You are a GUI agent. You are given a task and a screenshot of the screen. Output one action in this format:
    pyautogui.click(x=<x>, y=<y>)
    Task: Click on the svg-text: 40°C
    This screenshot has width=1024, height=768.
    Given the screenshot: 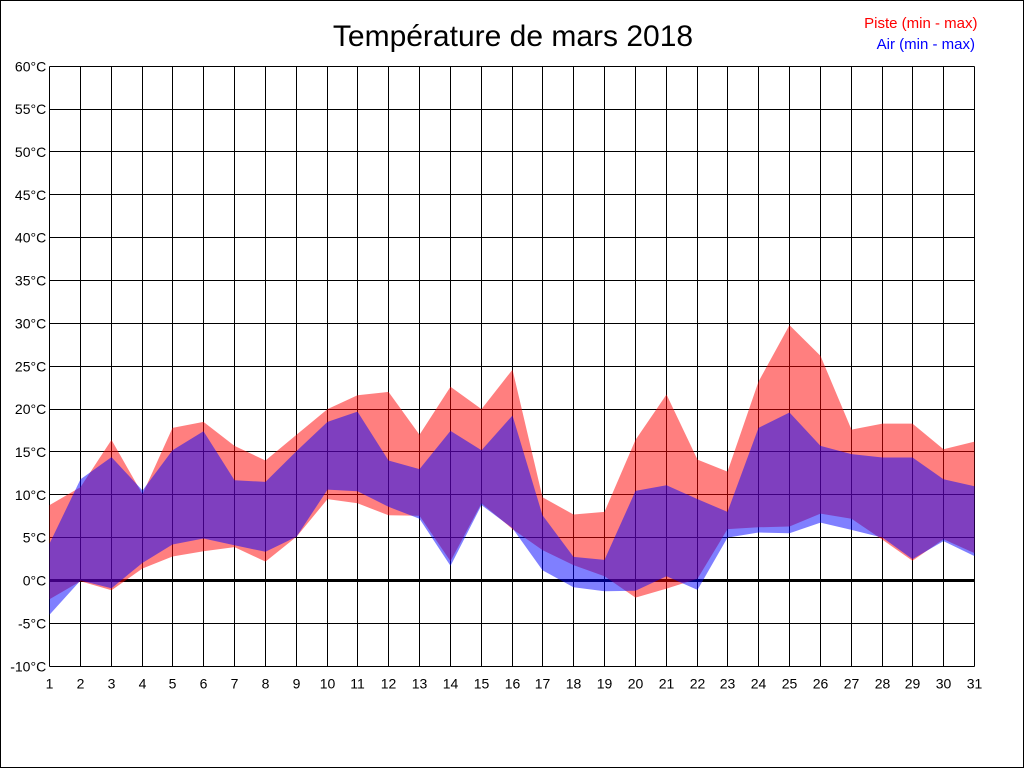 What is the action you would take?
    pyautogui.click(x=30, y=238)
    